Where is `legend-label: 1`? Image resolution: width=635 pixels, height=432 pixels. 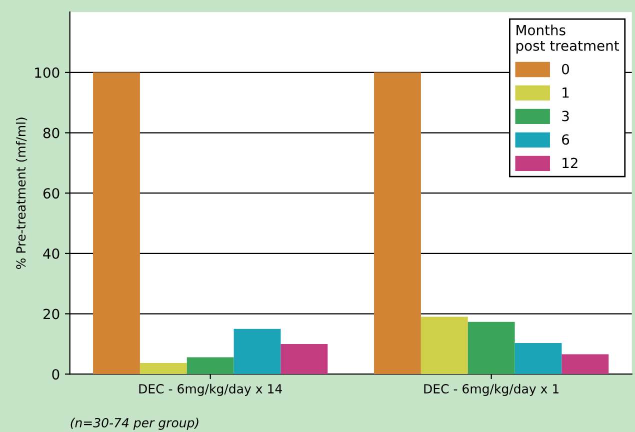
legend-label: 1 is located at coordinates (565, 92).